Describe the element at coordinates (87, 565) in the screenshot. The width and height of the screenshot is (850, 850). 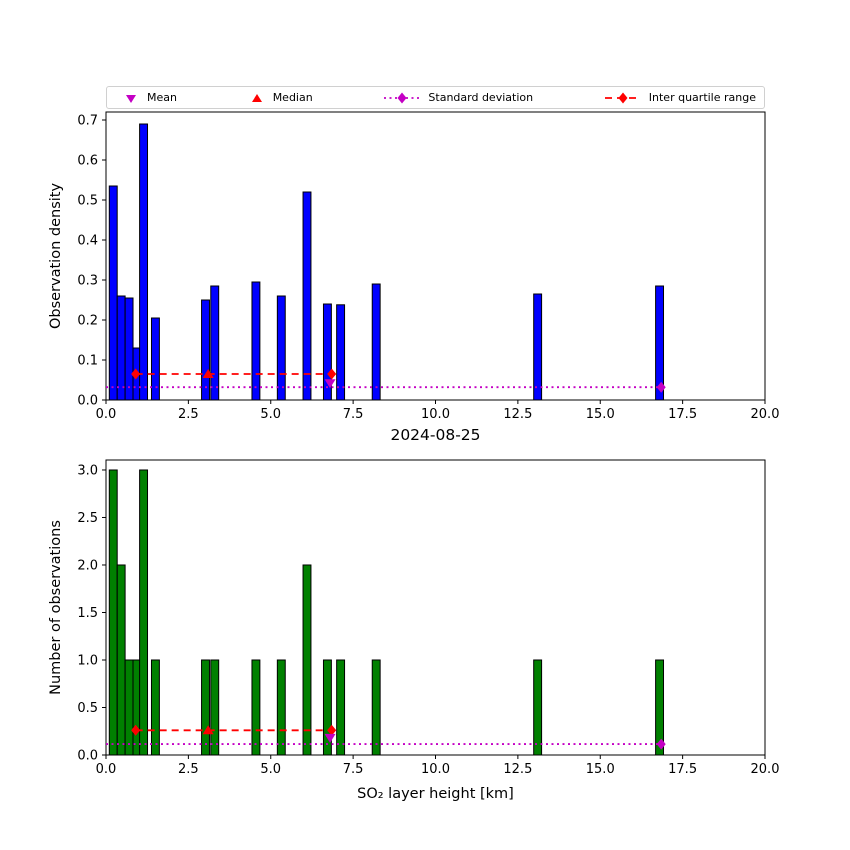
I see `y-tick-label: 2.0` at that location.